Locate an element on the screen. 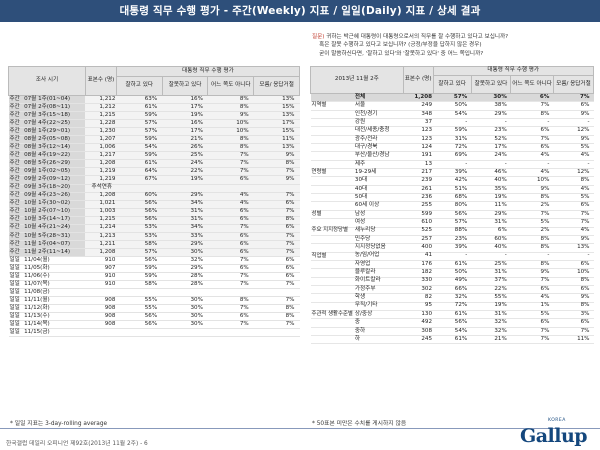 This screenshot has width=600, height=450. row-bad: 11% is located at coordinates (491, 206).